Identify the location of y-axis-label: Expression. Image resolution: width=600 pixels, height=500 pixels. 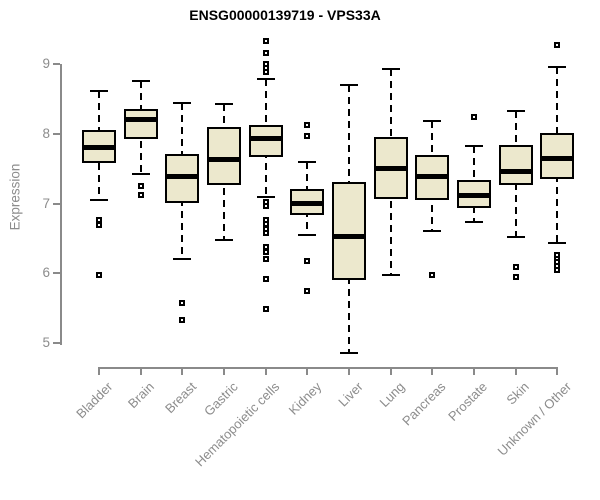
(15, 197).